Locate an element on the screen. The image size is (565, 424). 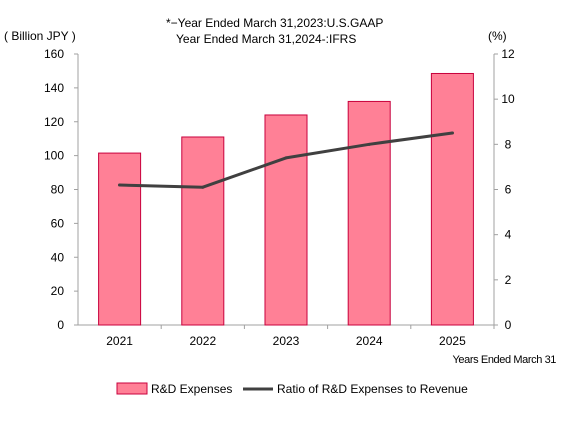
ratio-point-2021 is located at coordinates (120, 185).